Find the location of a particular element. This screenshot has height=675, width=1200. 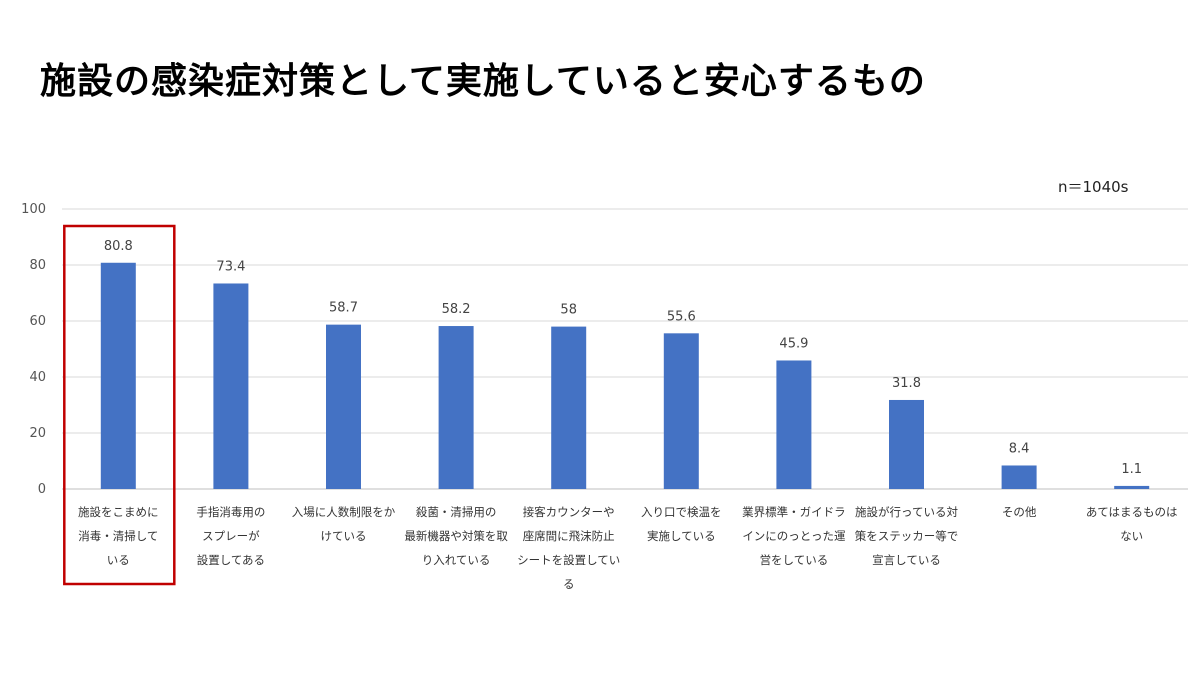

y-tick-label: 0 is located at coordinates (42, 489).